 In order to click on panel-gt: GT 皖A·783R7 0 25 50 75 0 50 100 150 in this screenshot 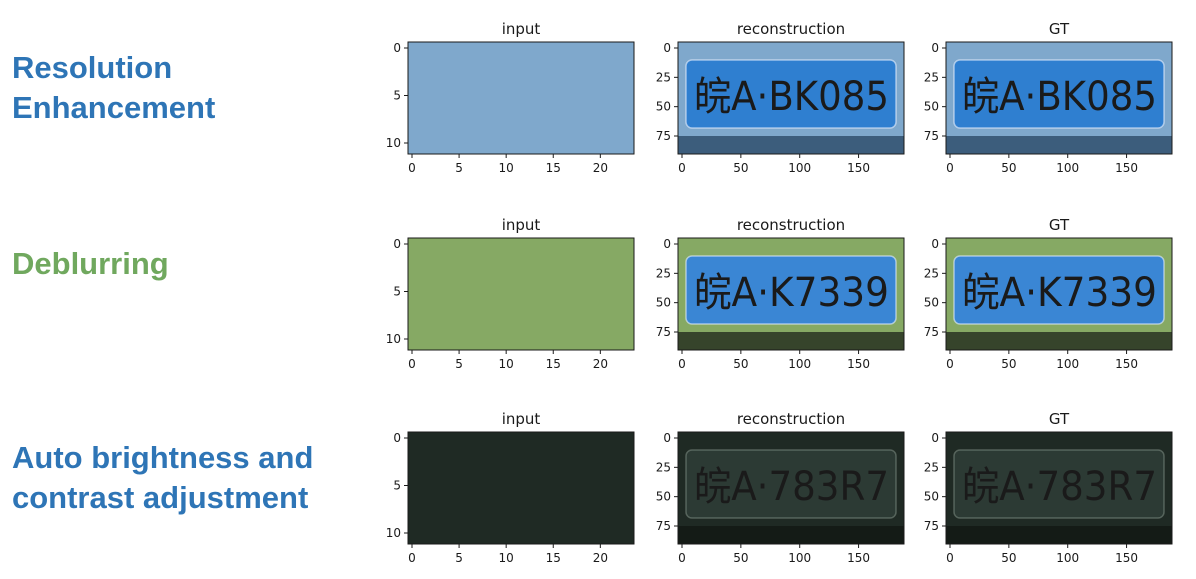, I will do `click(1048, 487)`.